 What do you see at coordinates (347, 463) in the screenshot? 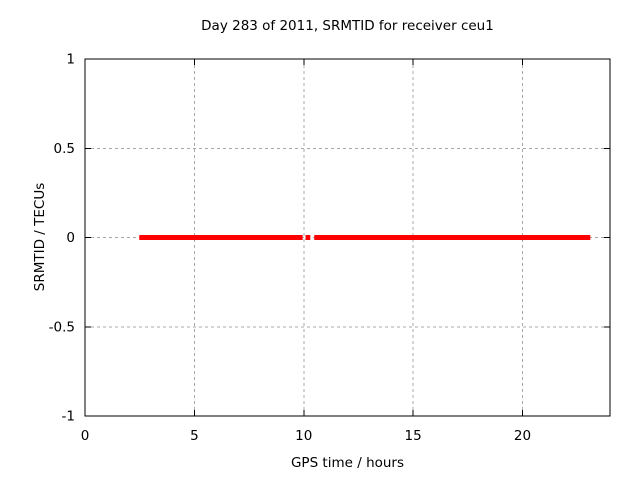
I see `x-axis-label: GPS time / hours` at bounding box center [347, 463].